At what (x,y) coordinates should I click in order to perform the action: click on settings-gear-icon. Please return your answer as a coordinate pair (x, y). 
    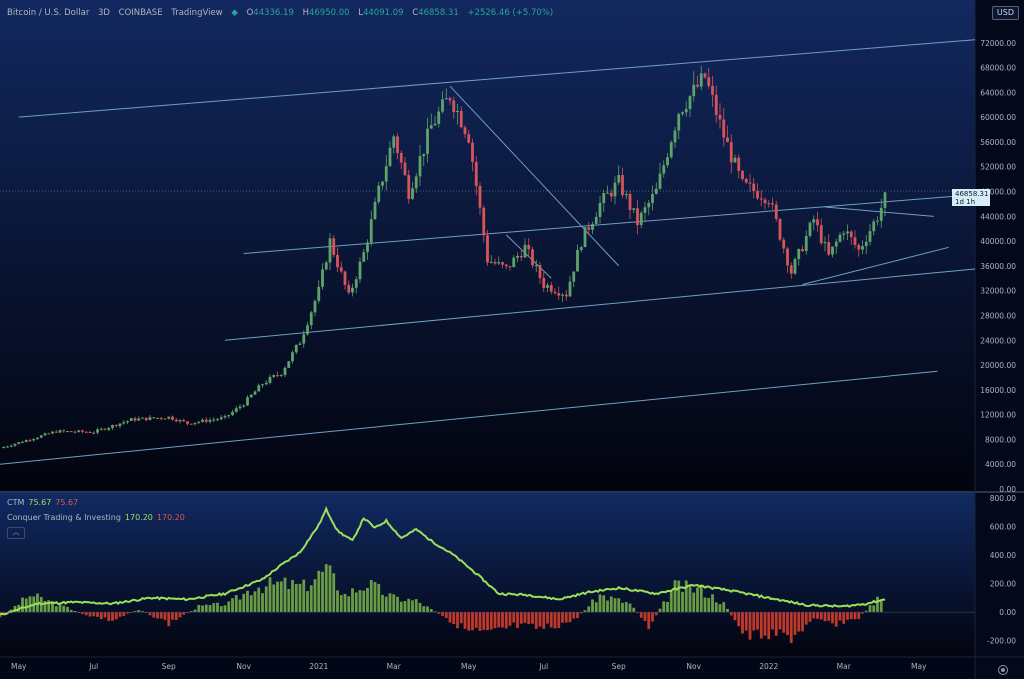
    Looking at the image, I should click on (1003, 670).